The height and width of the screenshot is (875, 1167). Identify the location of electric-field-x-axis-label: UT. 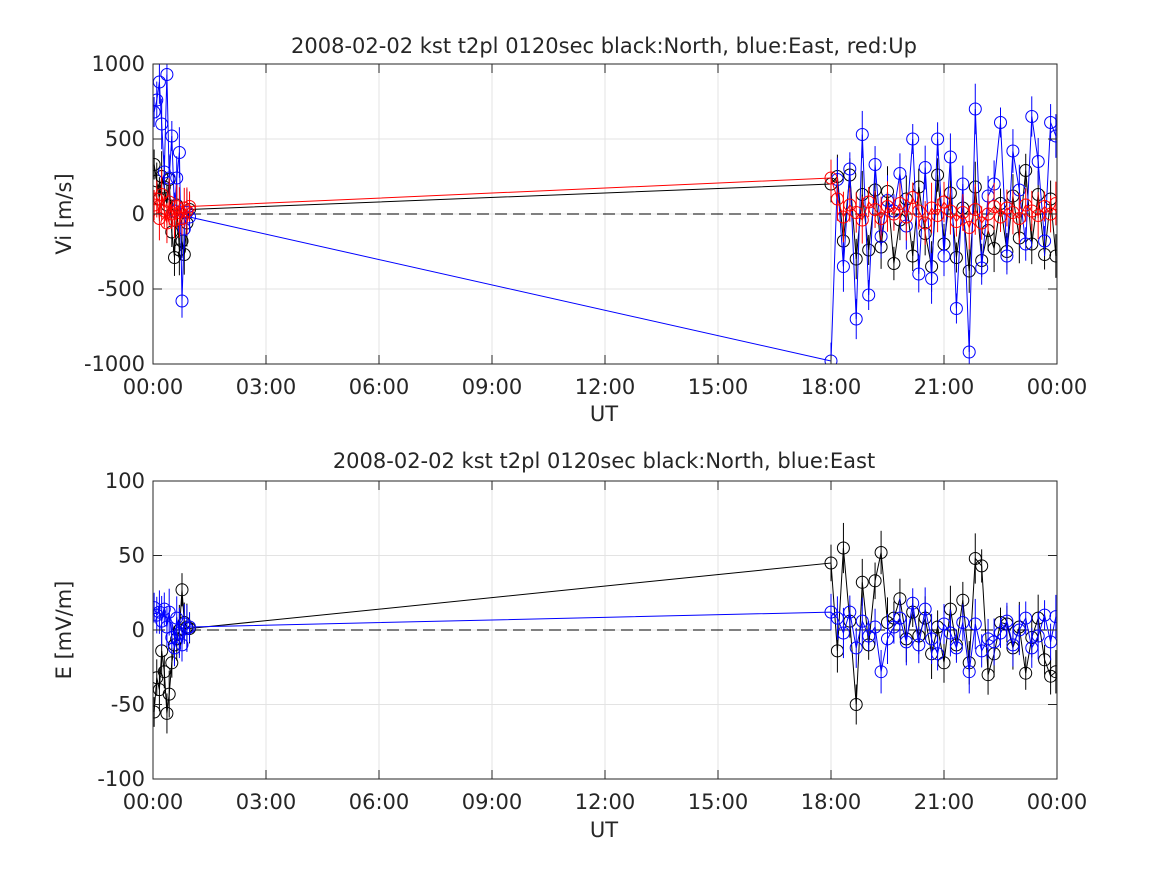
(604, 830).